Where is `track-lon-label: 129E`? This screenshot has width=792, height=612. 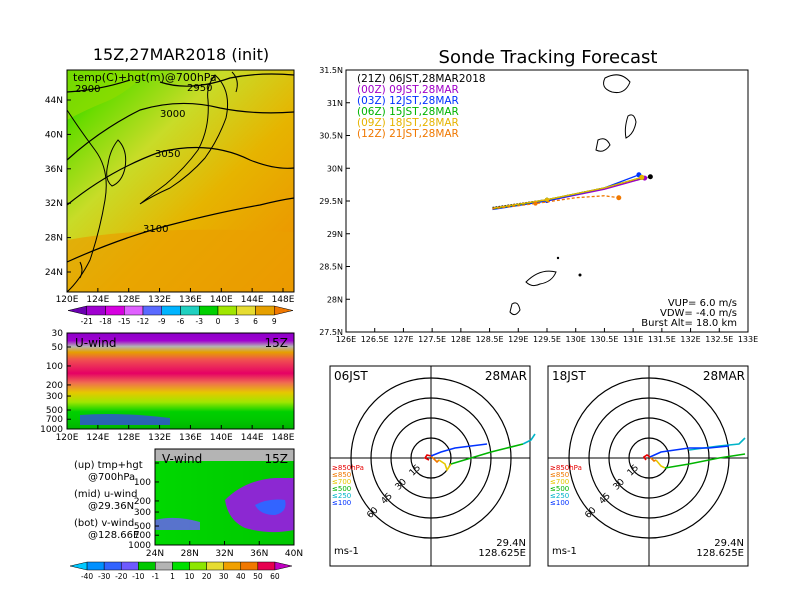
track-lon-label: 129E is located at coordinates (518, 339).